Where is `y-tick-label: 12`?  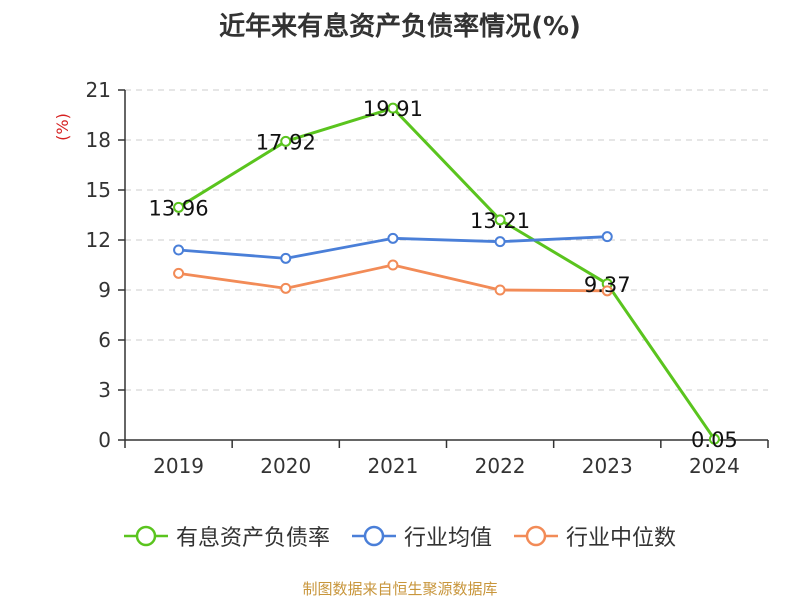
y-tick-label: 12 is located at coordinates (98, 240).